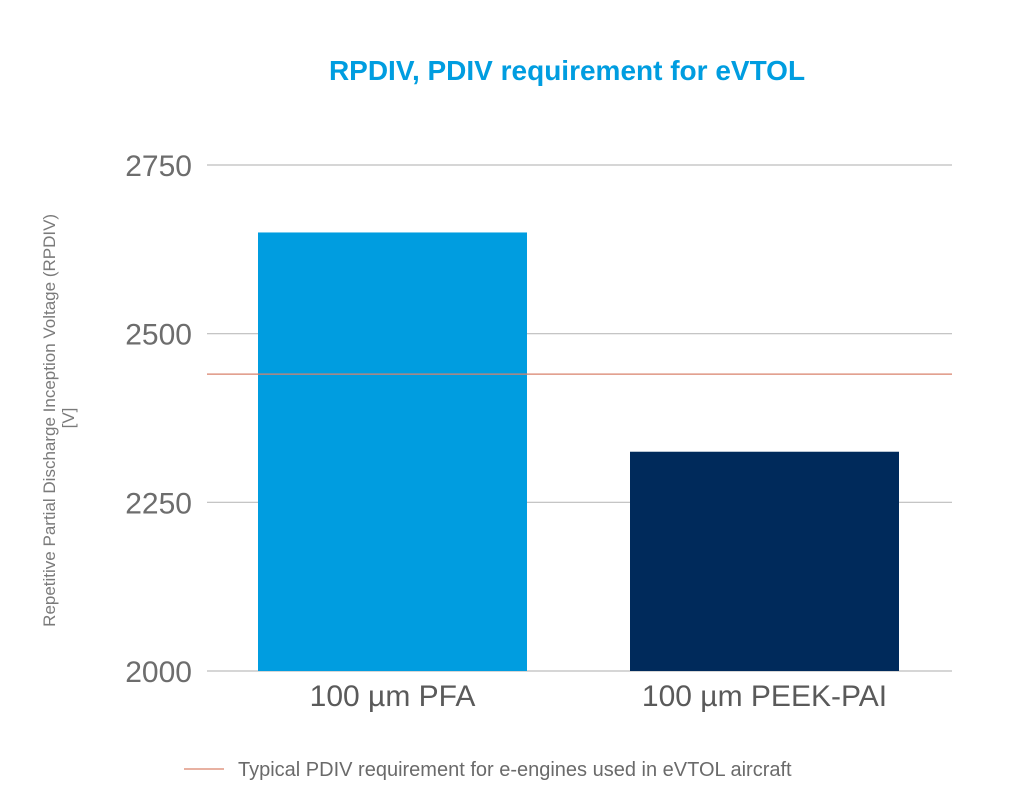  Describe the element at coordinates (567, 70) in the screenshot. I see `chart-title: RPDIV, PDIV requirement for eVTOL` at that location.